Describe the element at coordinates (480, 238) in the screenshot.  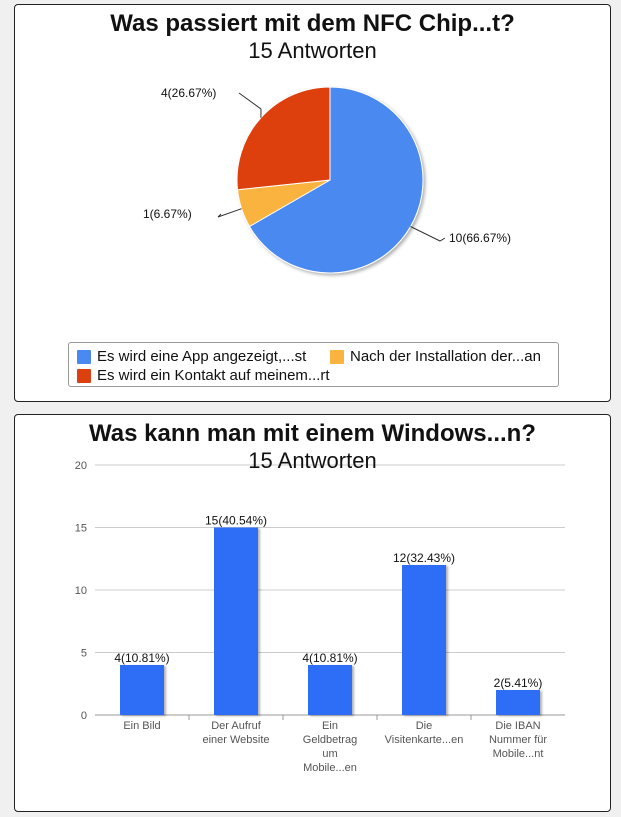
I see `pie-slice-label: 10(66.67%)` at that location.